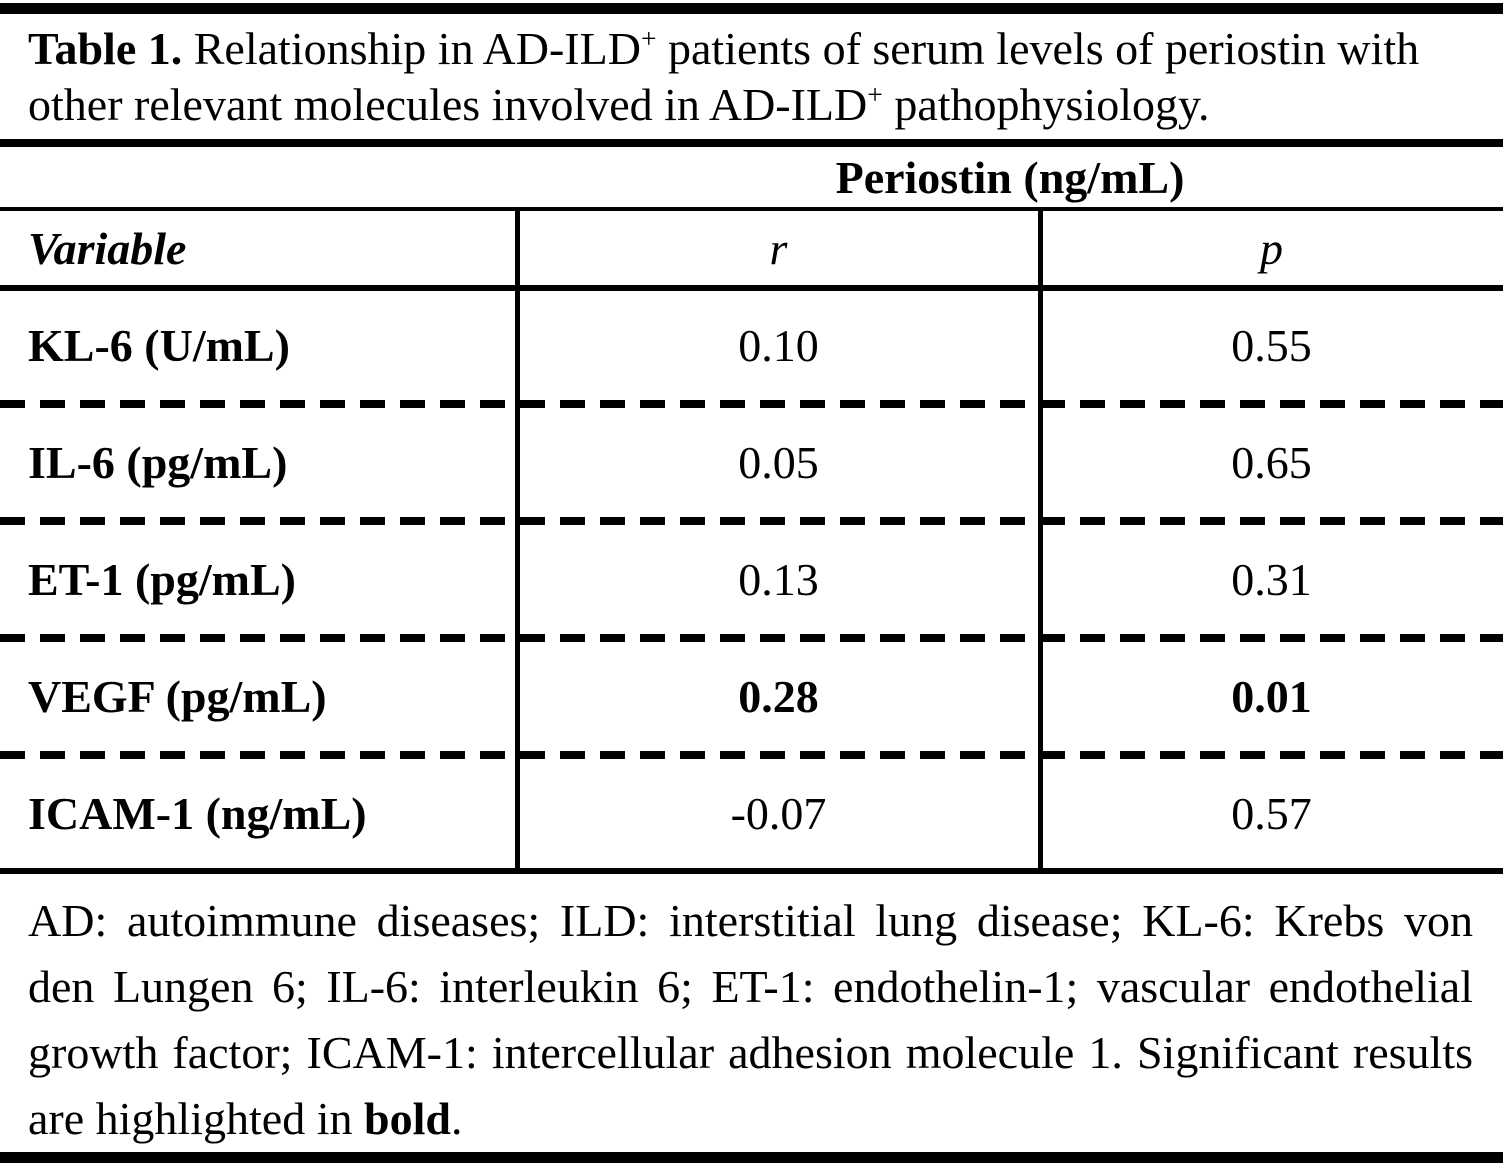 The width and height of the screenshot is (1503, 1166). I want to click on header-body-divider-rule, so click(751, 288).